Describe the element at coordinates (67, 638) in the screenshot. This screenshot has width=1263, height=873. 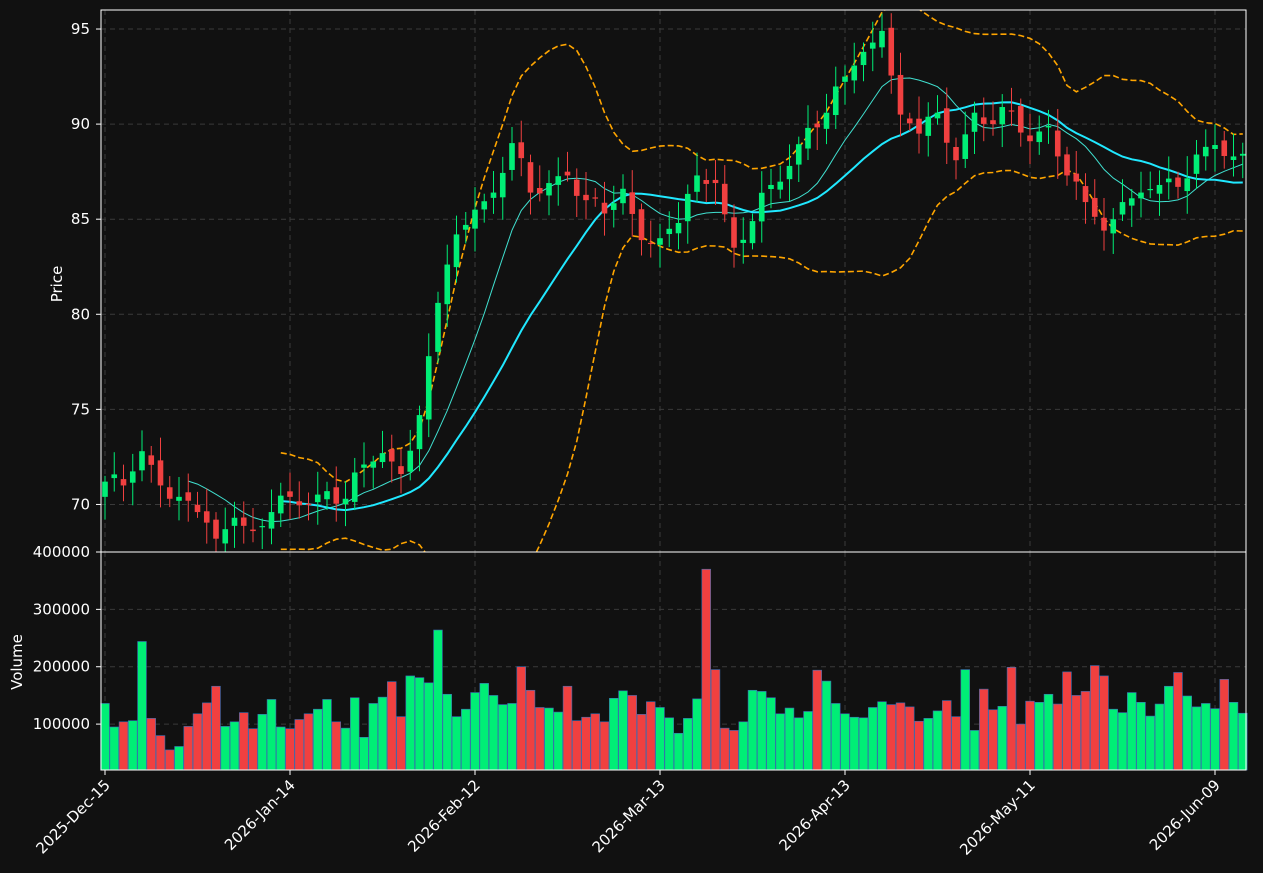
I see `volume-y-ticks: 100000 200000 300000 400000` at that location.